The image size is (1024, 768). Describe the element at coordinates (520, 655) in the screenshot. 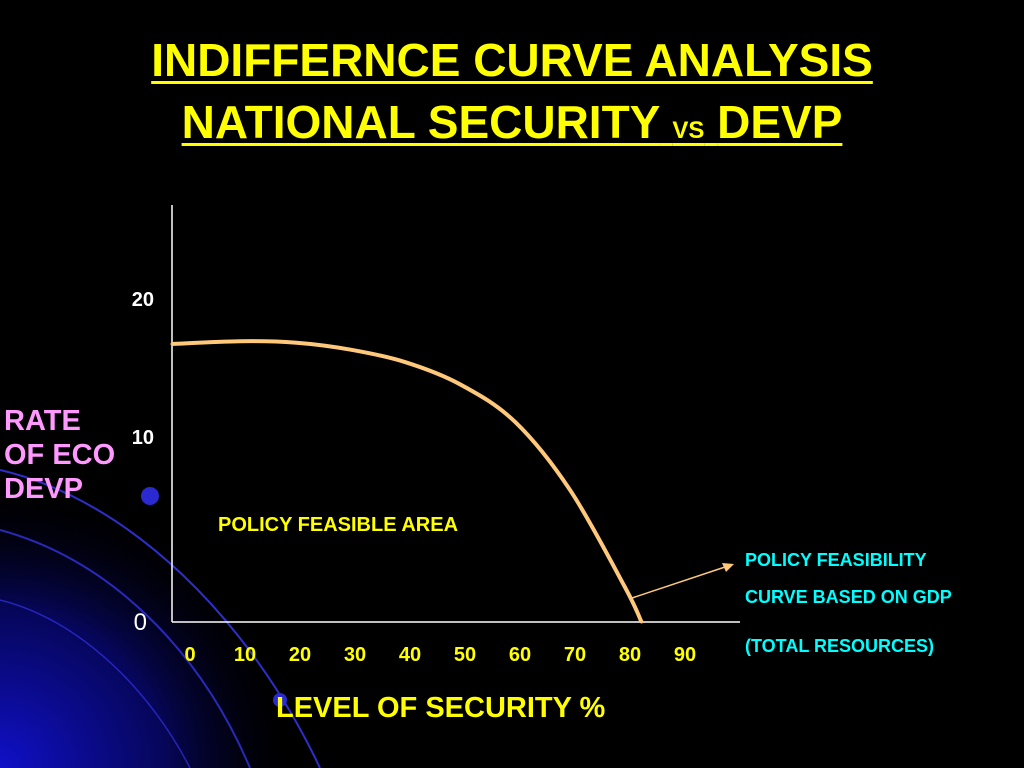

I see `x-tick-label: 60` at that location.